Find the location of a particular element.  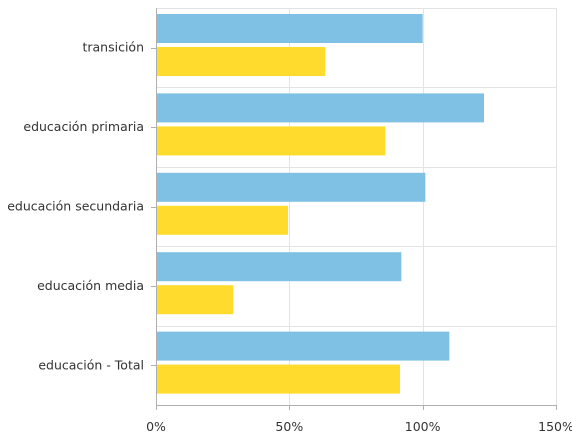

x-tick-label-1: 50% is located at coordinates (289, 426).